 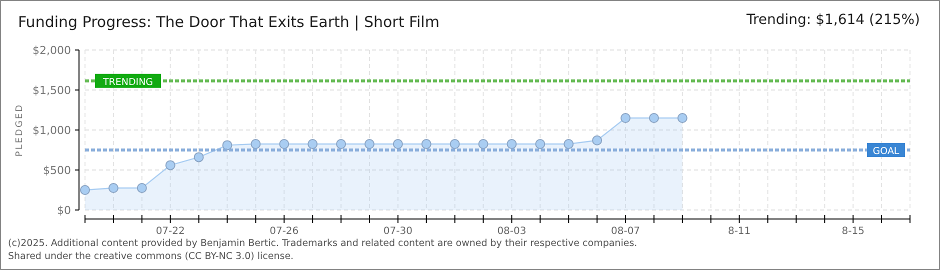 What do you see at coordinates (57, 170) in the screenshot?
I see `y-tick-label: $500` at bounding box center [57, 170].